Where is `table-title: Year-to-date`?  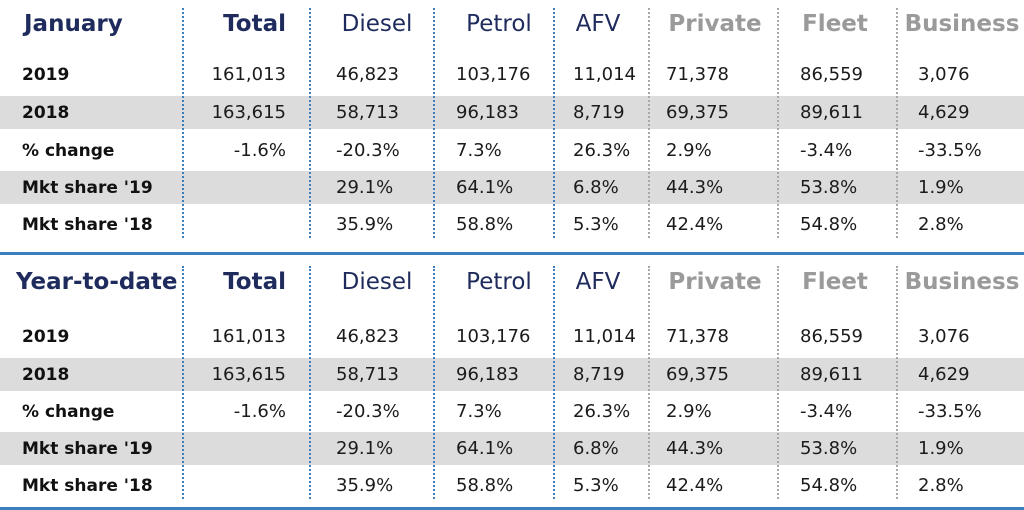
table-title: Year-to-date is located at coordinates (97, 282).